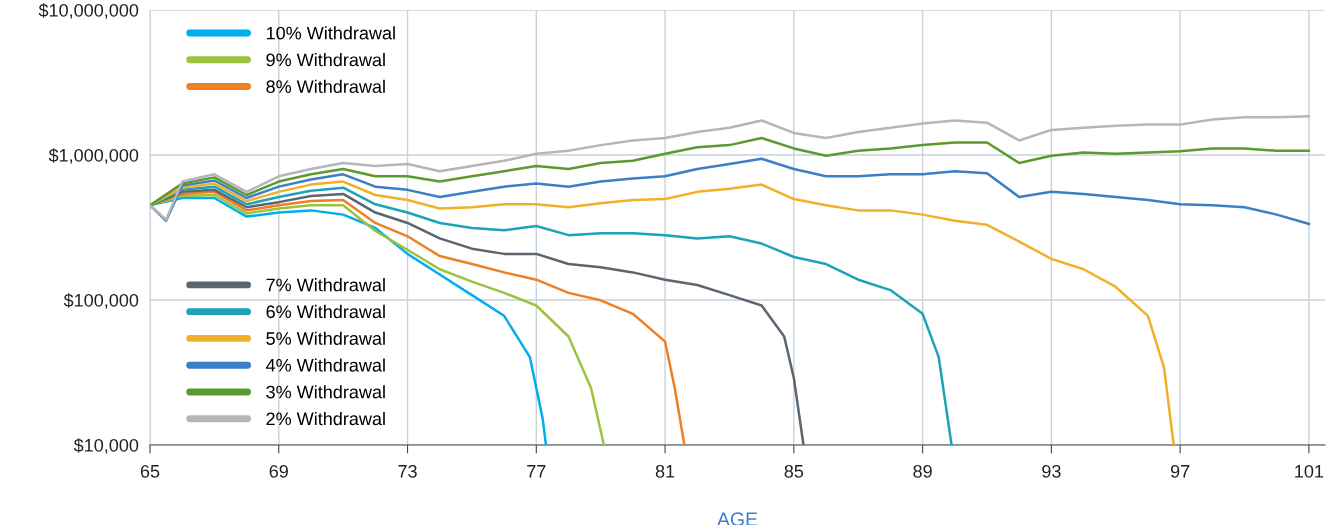 The width and height of the screenshot is (1335, 525). What do you see at coordinates (407, 471) in the screenshot?
I see `x-tick-label: 73` at bounding box center [407, 471].